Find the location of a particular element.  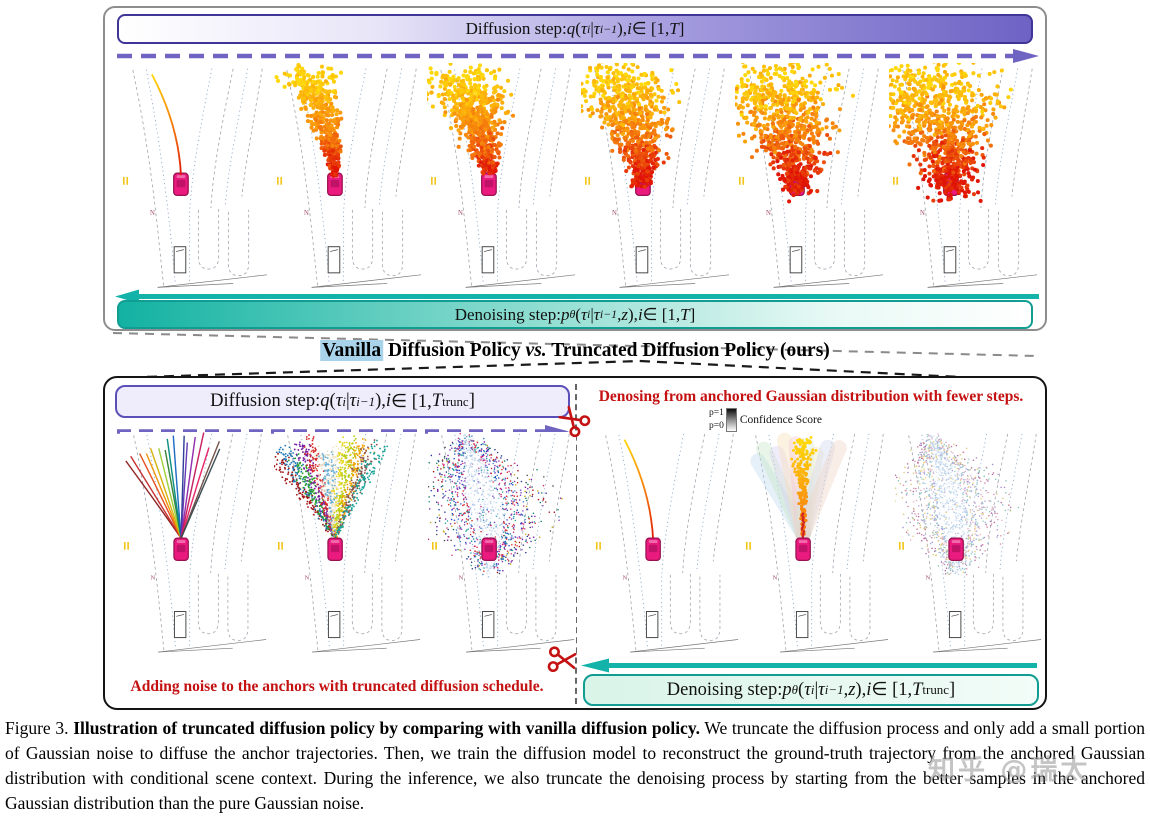

confidence-fan-scene: N is located at coordinates (816, 543).